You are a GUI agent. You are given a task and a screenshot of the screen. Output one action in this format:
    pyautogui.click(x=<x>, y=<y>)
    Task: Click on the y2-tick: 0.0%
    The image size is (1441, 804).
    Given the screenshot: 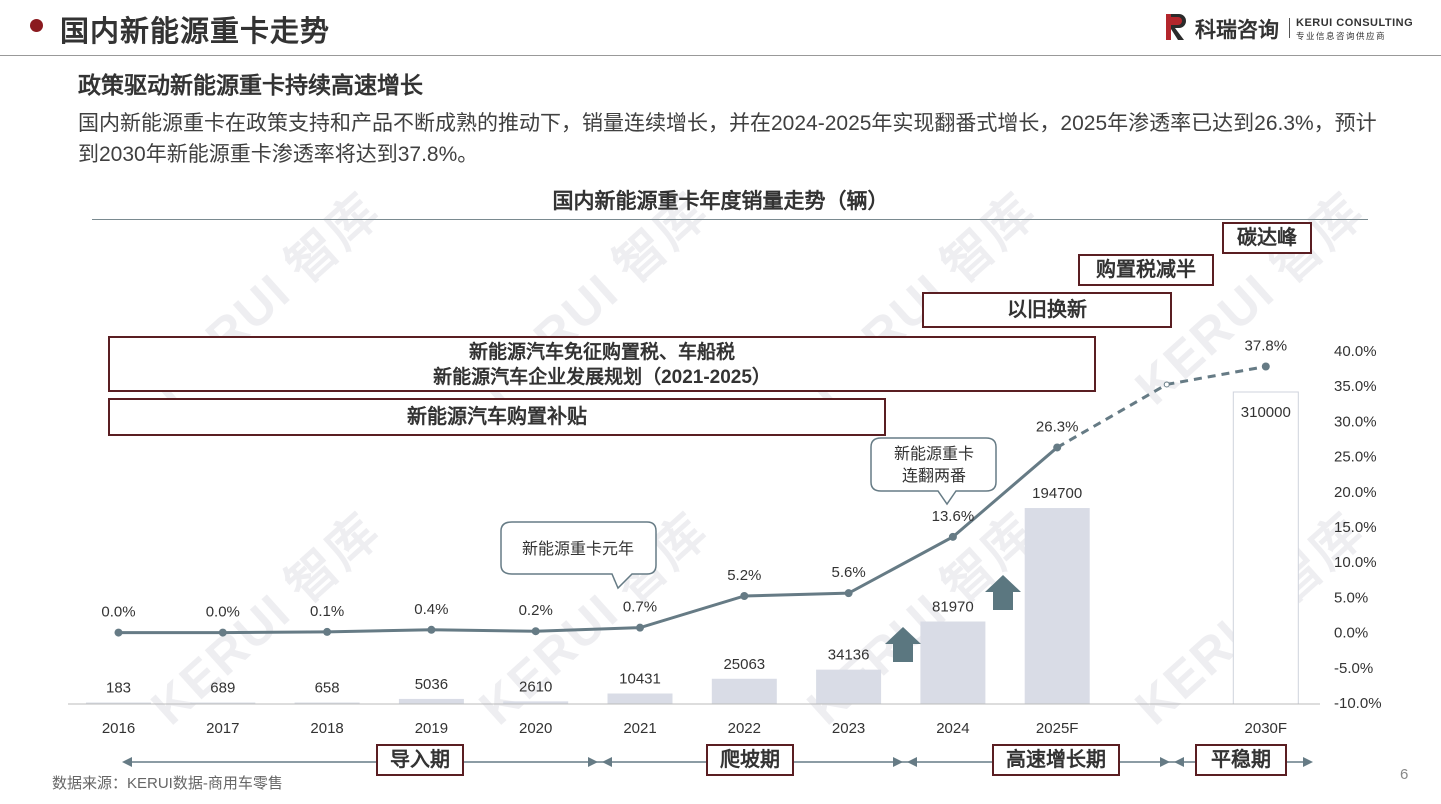 What is the action you would take?
    pyautogui.click(x=1351, y=633)
    